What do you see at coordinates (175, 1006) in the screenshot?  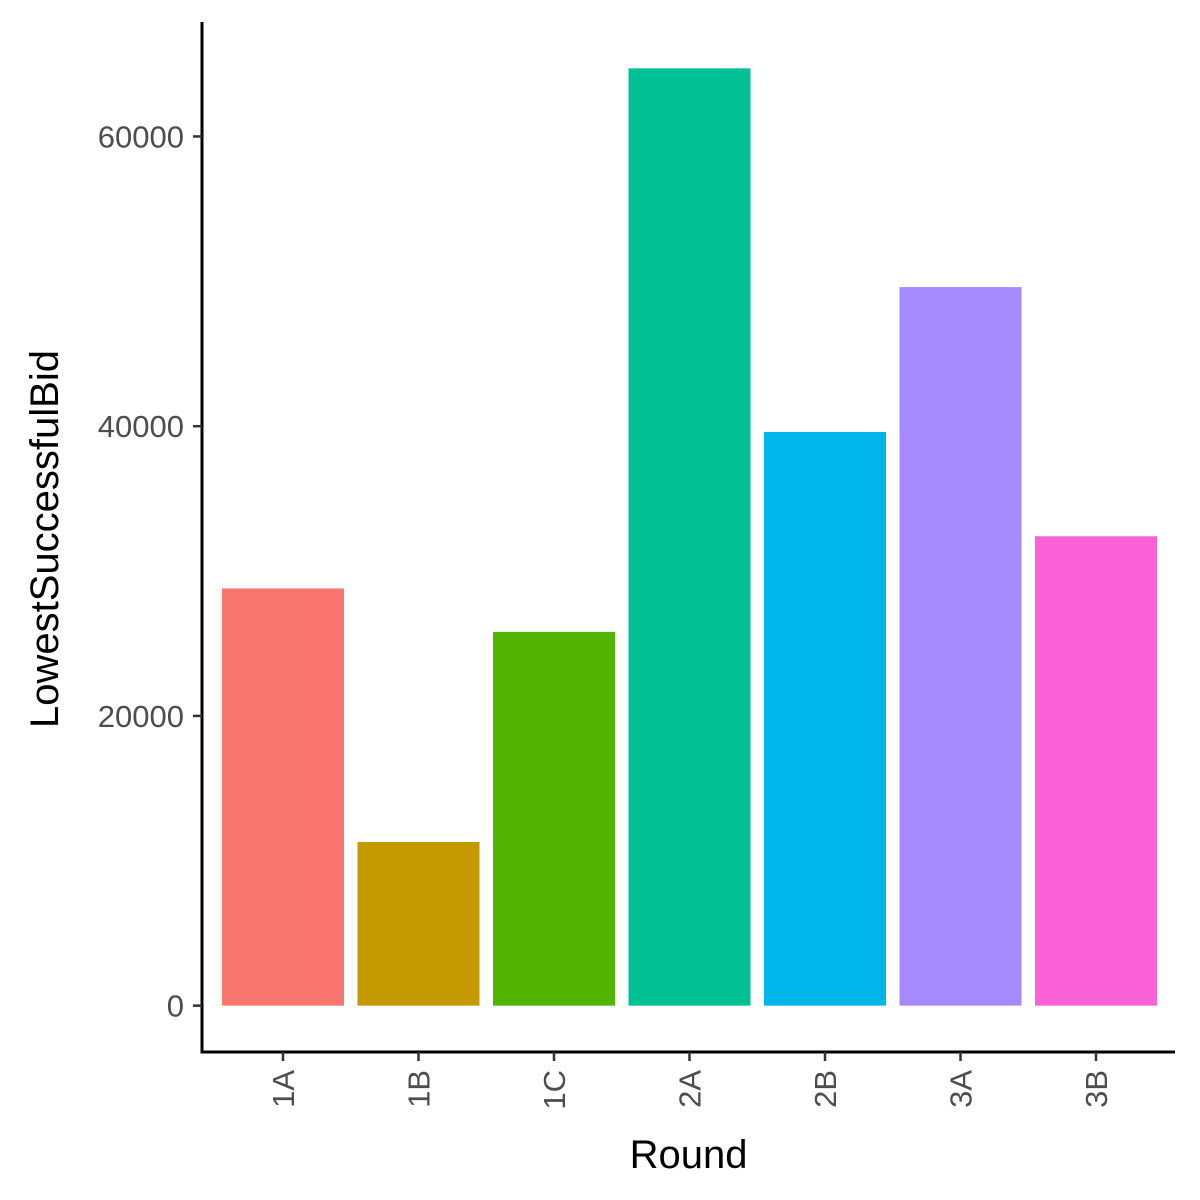 I see `y-tick-label: 0` at bounding box center [175, 1006].